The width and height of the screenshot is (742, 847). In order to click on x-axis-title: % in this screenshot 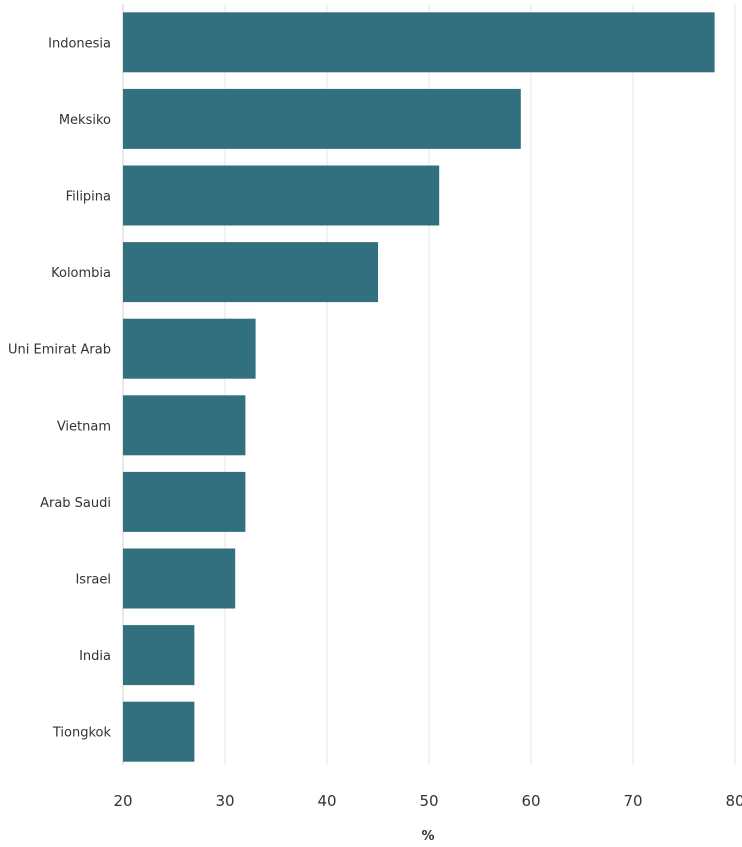, I will do `click(427, 836)`.